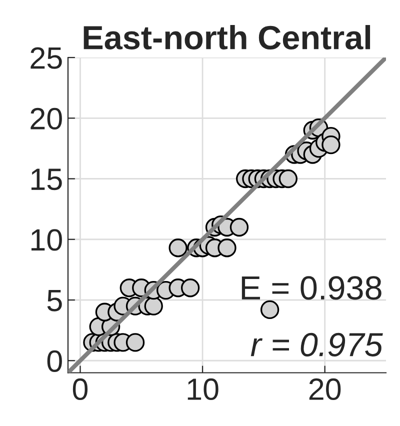 This screenshot has height=426, width=400. I want to click on y-tick-label: 15, so click(46, 179).